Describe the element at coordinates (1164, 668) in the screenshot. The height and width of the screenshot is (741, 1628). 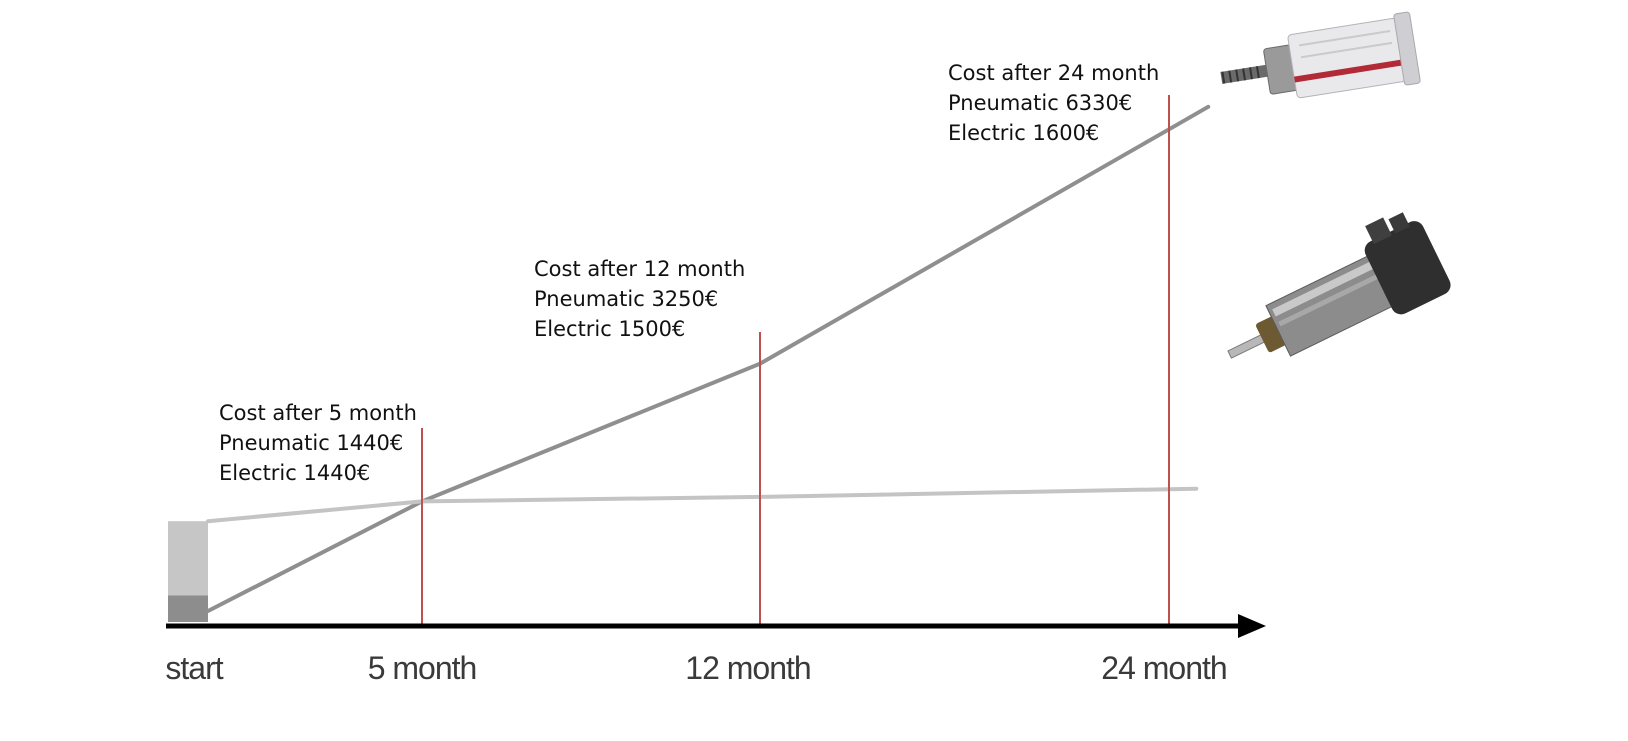
I see `x-tick-24-month: 24 month` at that location.